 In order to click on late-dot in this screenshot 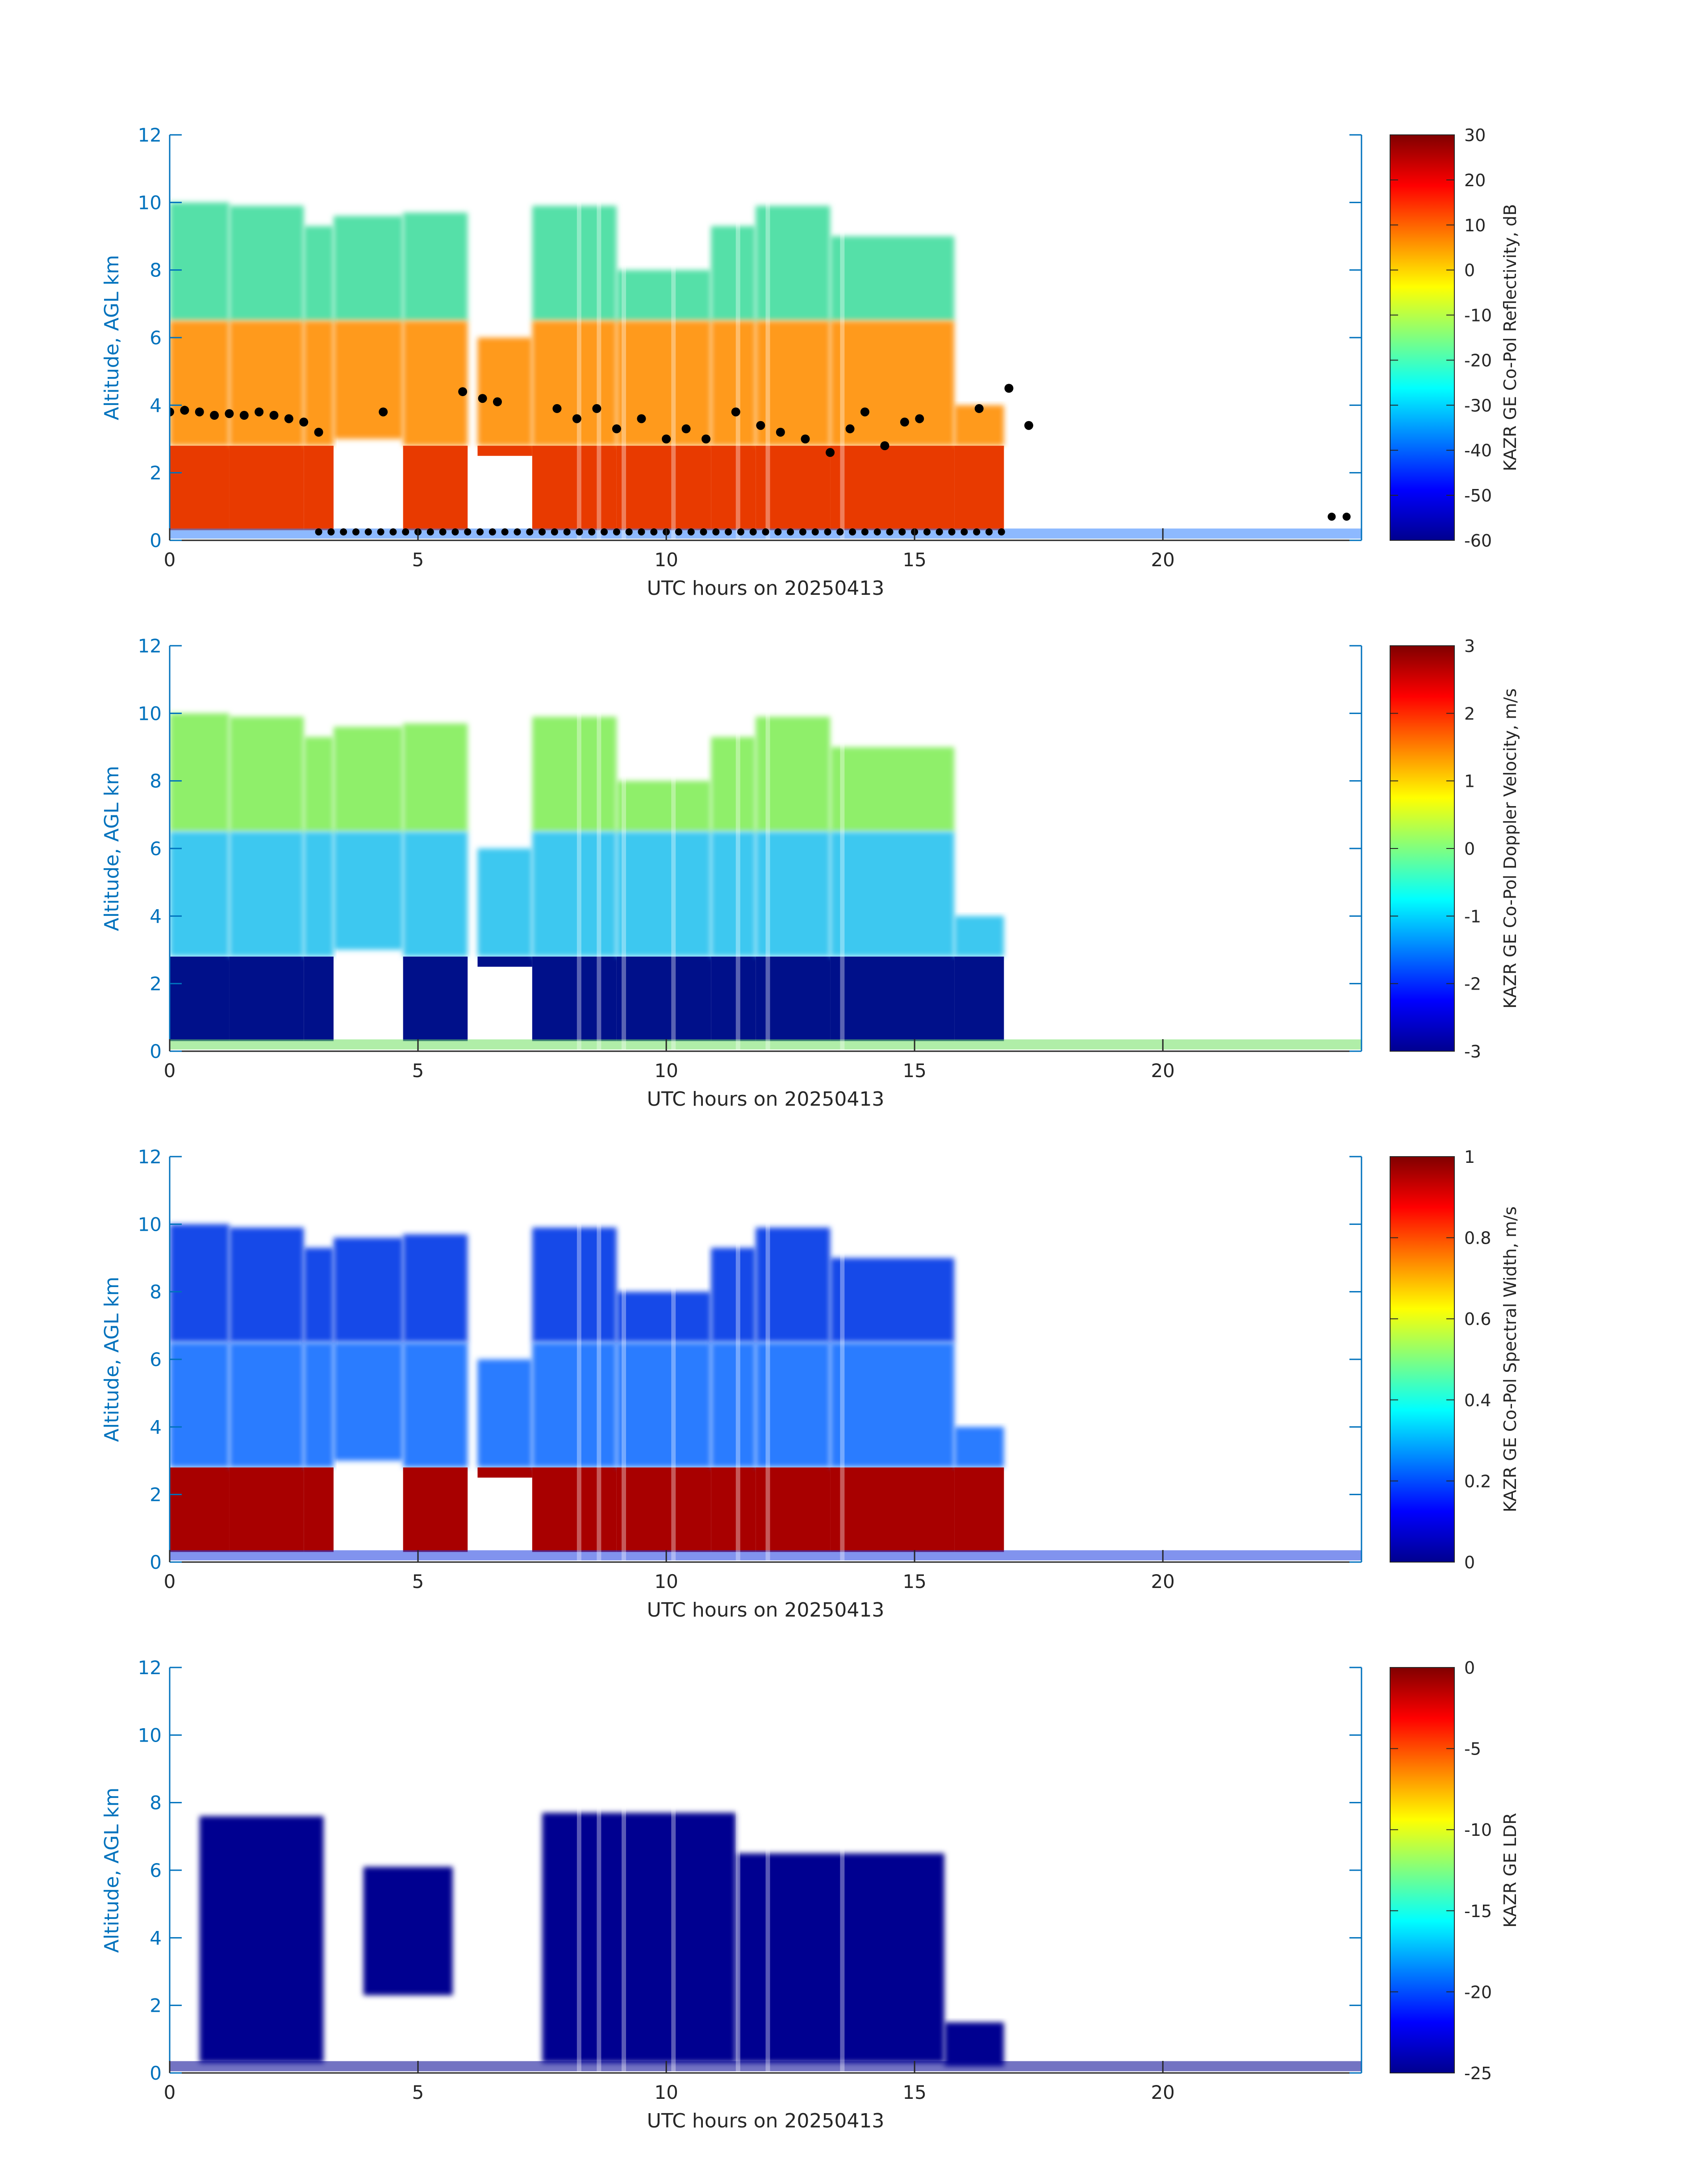, I will do `click(1332, 517)`.